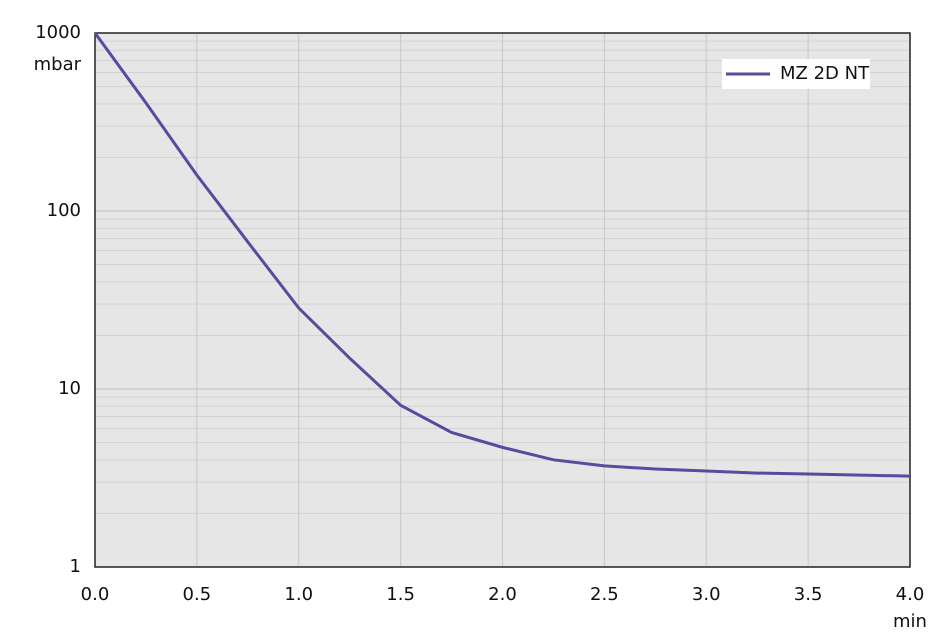  What do you see at coordinates (825, 73) in the screenshot?
I see `legend-label: MZ 2D NT` at bounding box center [825, 73].